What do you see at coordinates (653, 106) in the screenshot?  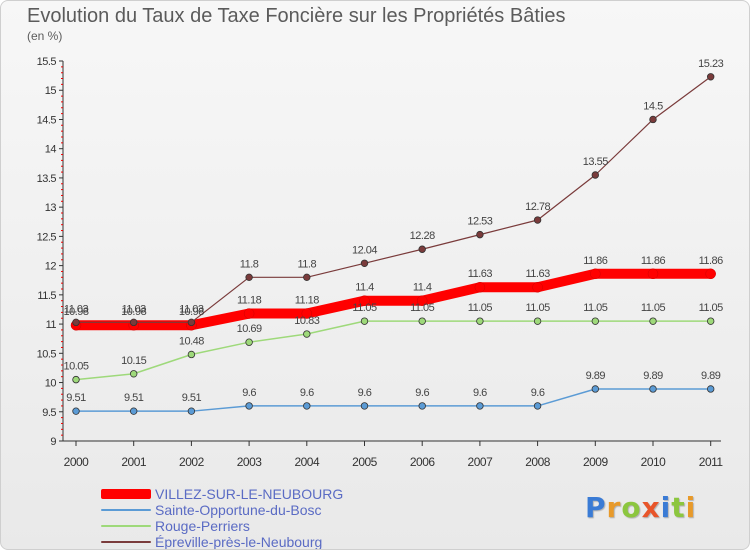 I see `data-label: 14.5` at bounding box center [653, 106].